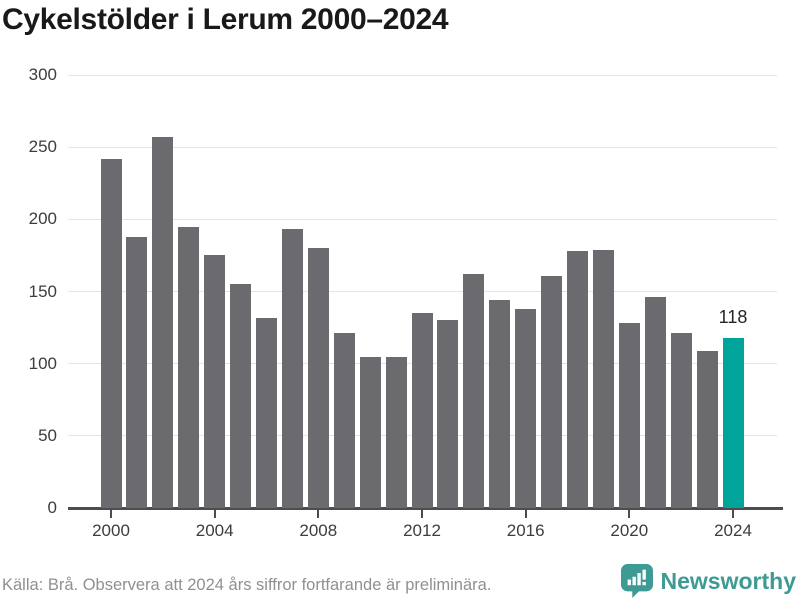  What do you see at coordinates (474, 391) in the screenshot?
I see `bar-2014` at bounding box center [474, 391].